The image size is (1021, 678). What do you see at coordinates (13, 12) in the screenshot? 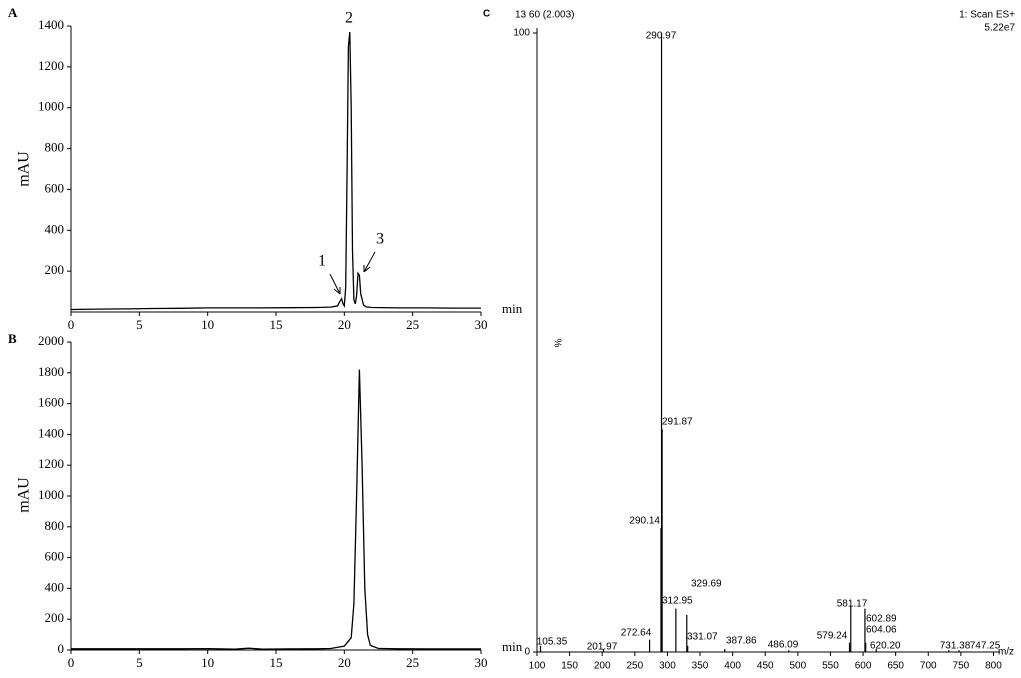
I see `panel-label: A` at bounding box center [13, 12].